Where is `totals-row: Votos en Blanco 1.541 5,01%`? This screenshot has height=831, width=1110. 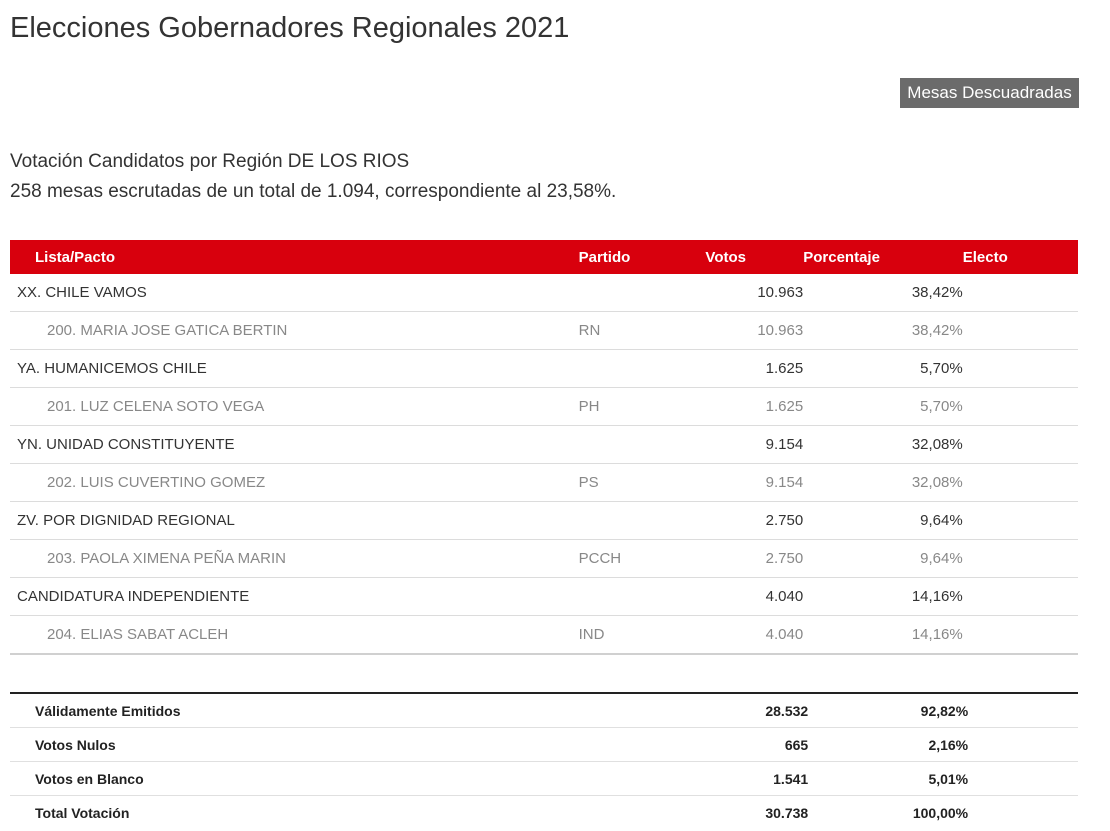
totals-row: Votos en Blanco 1.541 5,01% is located at coordinates (544, 778).